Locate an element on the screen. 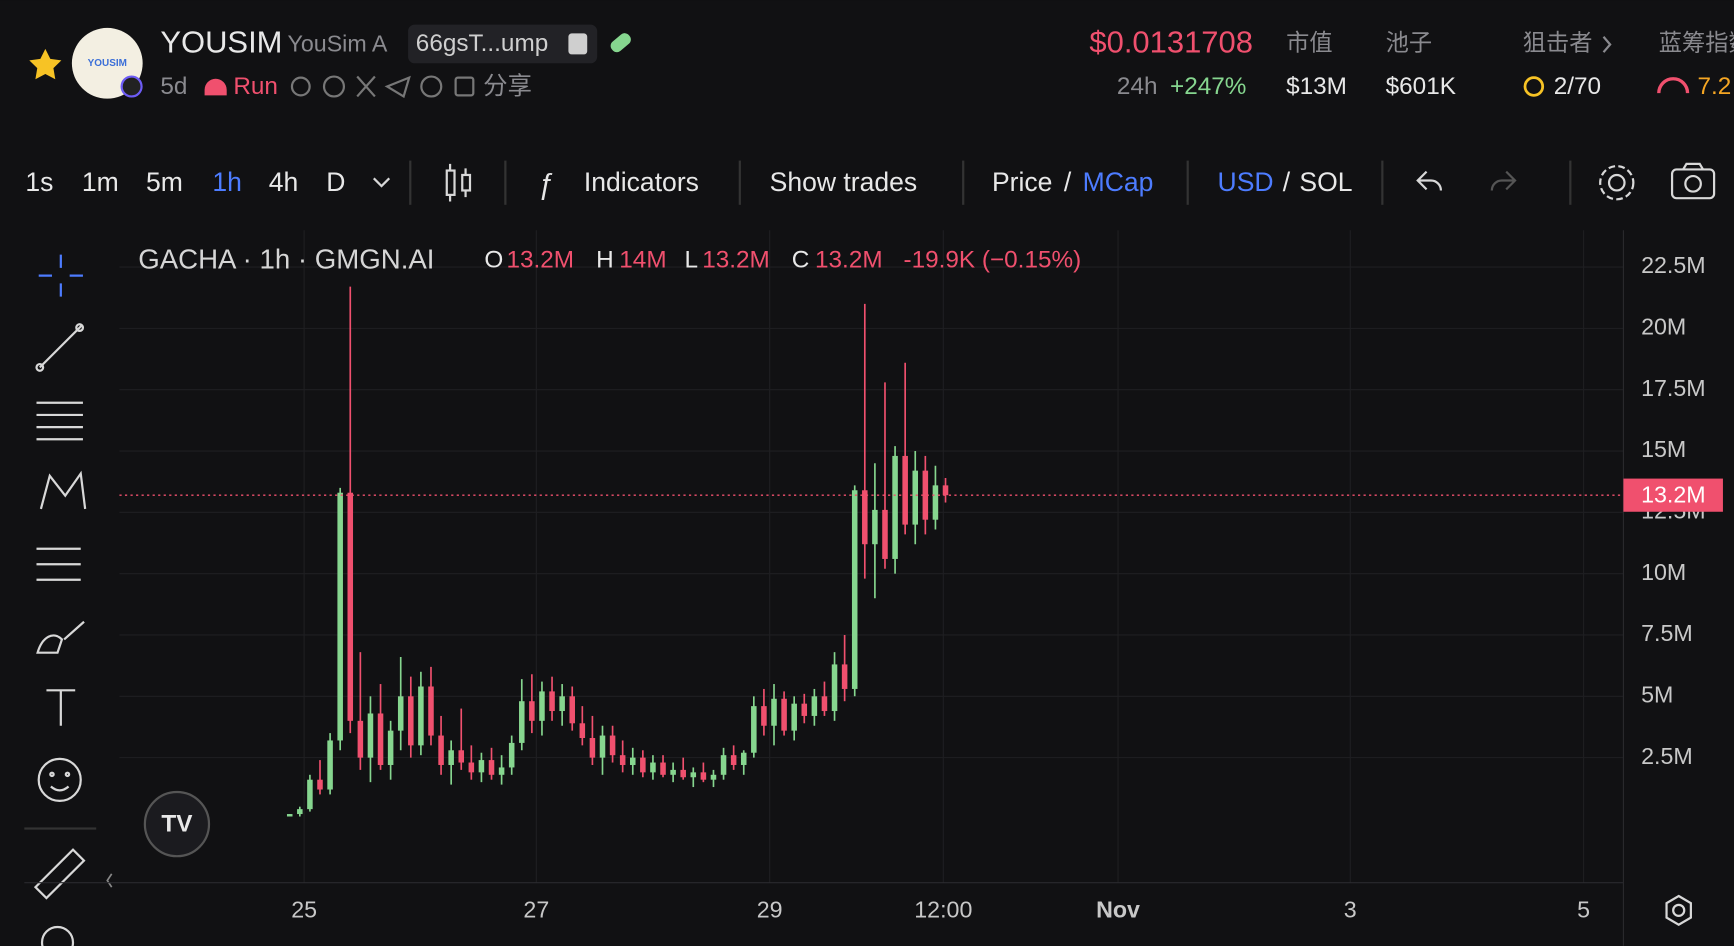 The height and width of the screenshot is (946, 1734). interval: 4h is located at coordinates (284, 182).